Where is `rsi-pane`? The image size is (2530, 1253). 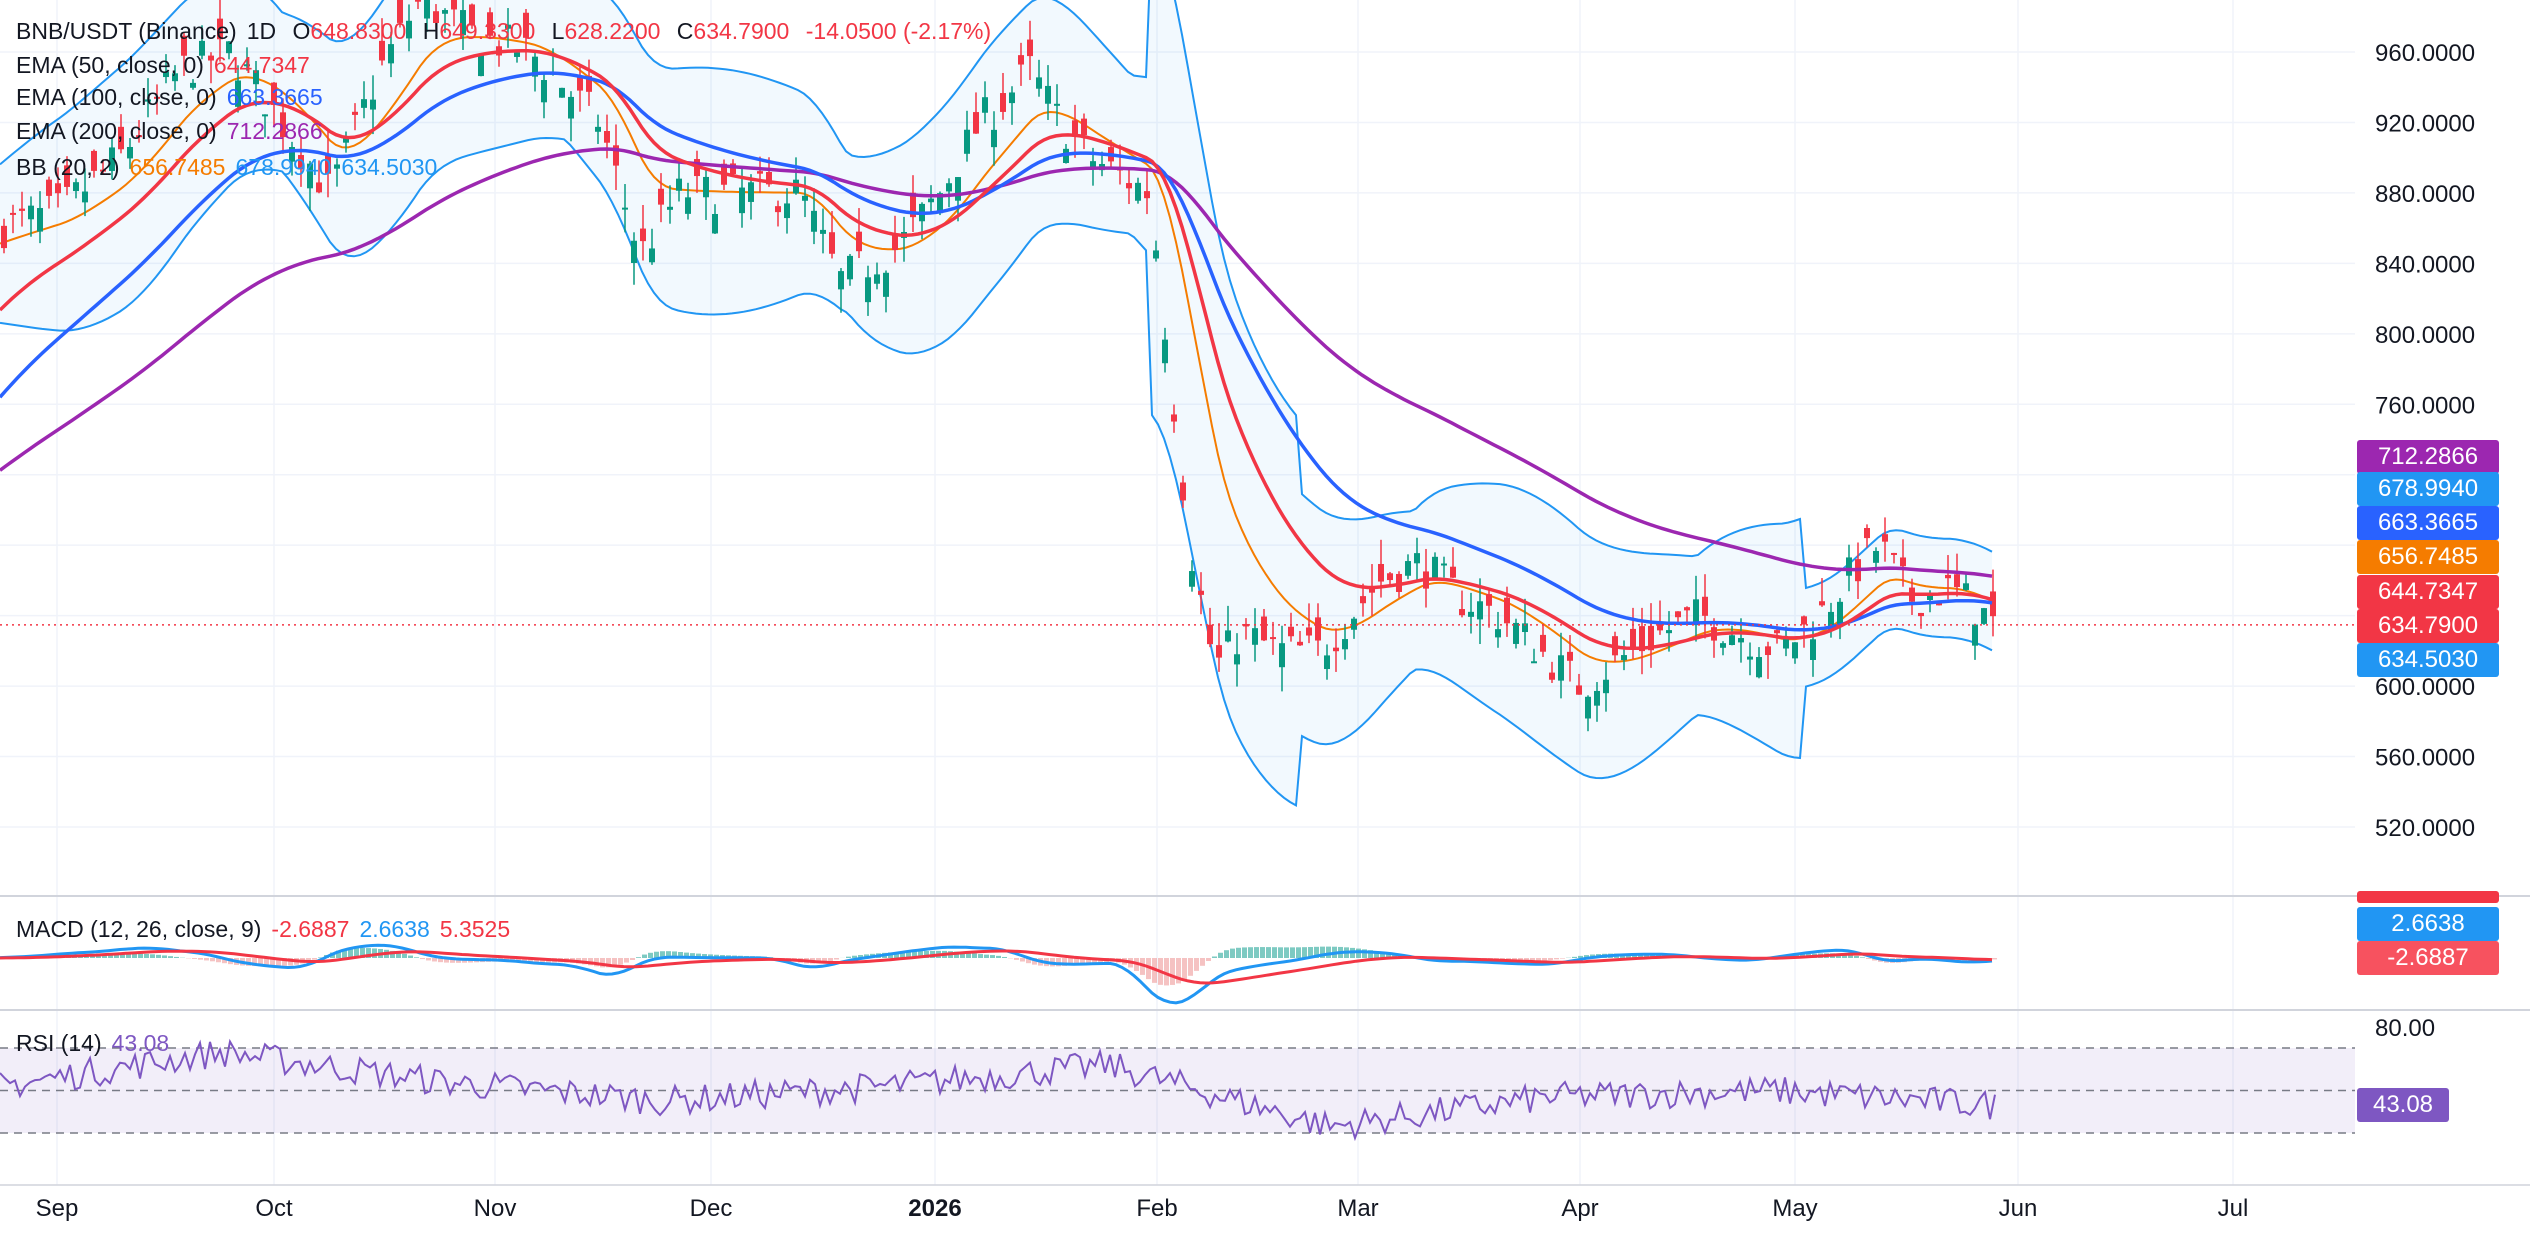 rsi-pane is located at coordinates (1177, 1090).